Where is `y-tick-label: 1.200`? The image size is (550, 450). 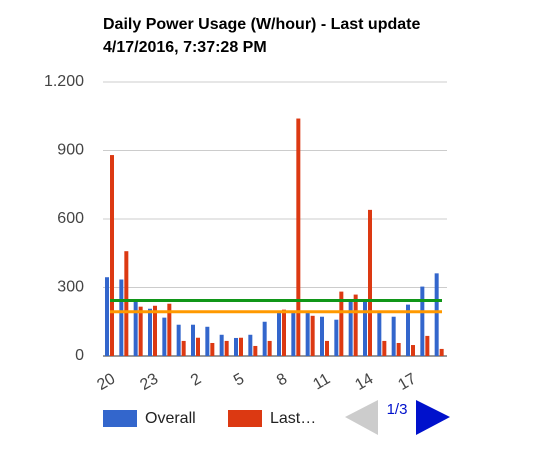 y-tick-label: 1.200 is located at coordinates (64, 81).